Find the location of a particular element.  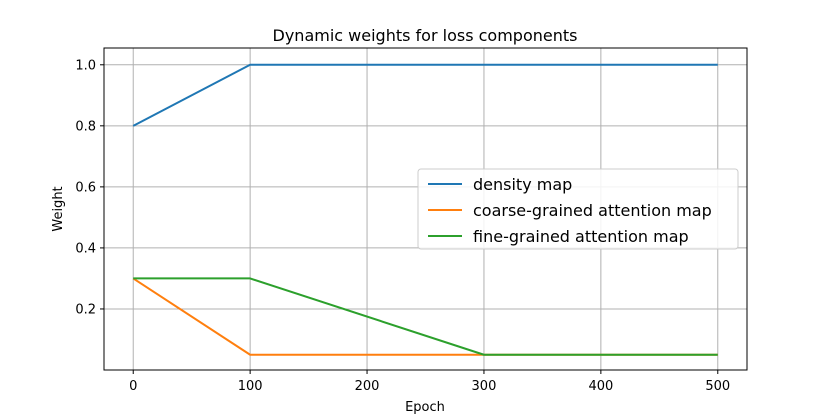

x-axis-label: Epoch is located at coordinates (425, 407).